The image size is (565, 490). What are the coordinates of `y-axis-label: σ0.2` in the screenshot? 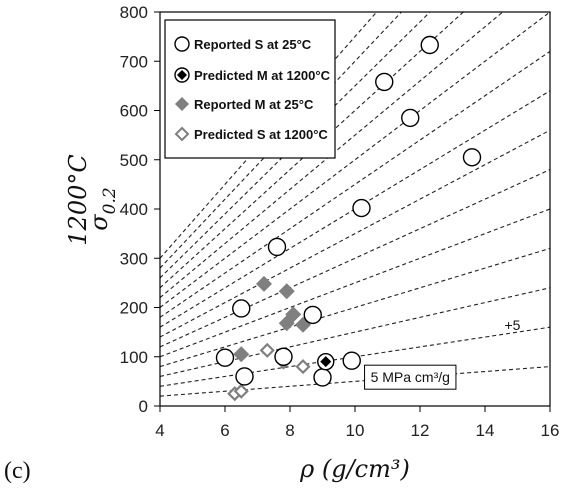 It's located at (102, 208).